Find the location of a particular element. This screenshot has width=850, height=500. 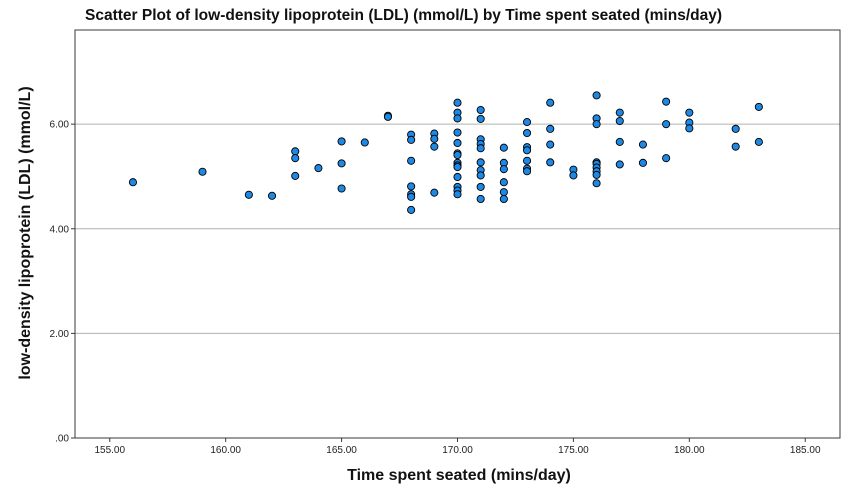

x-tick-label: 165.00 is located at coordinates (341, 450).